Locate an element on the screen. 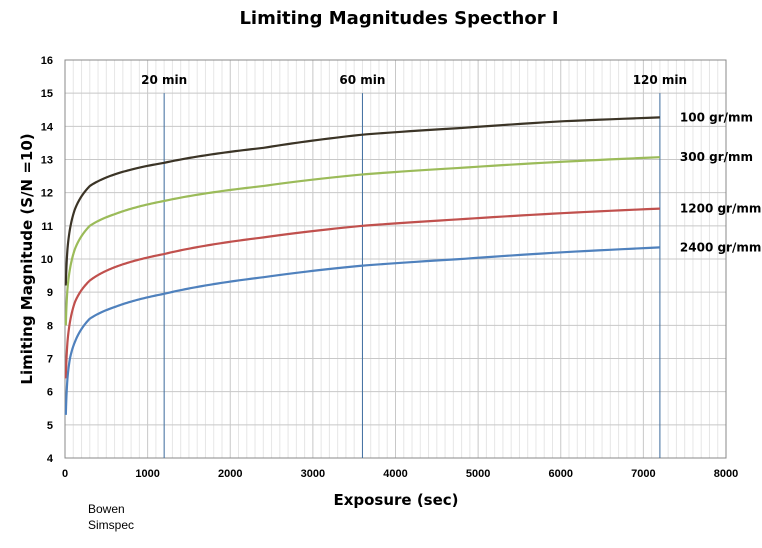  x-tick-label: 7000 is located at coordinates (643, 474).